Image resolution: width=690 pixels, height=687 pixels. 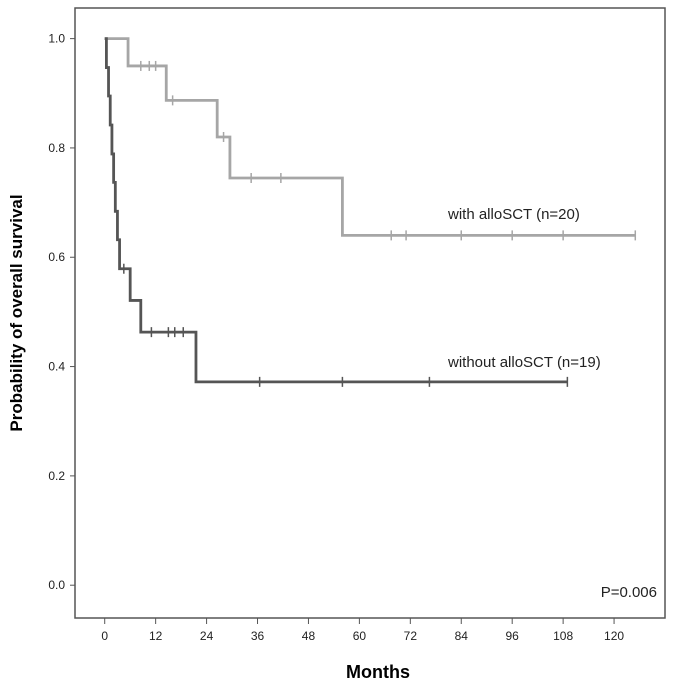 I want to click on x-tick-label: 0, so click(x=104, y=636).